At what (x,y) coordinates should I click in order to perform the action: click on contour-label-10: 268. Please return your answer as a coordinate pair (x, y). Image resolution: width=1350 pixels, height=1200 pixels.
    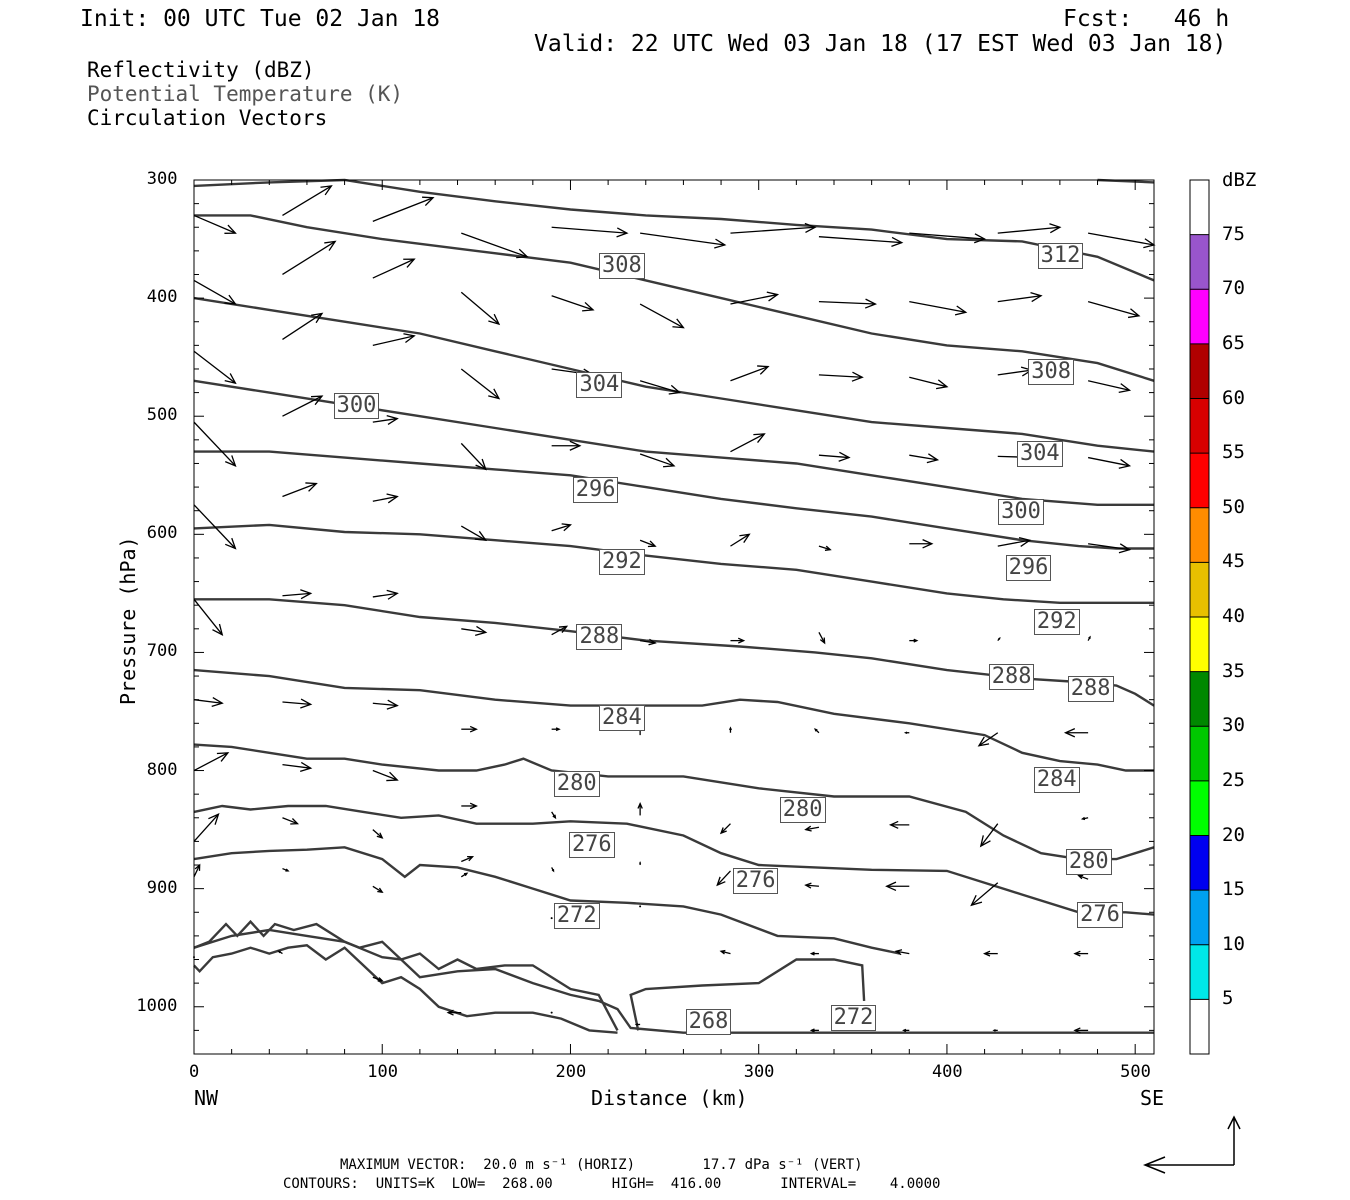
    Looking at the image, I should click on (708, 1022).